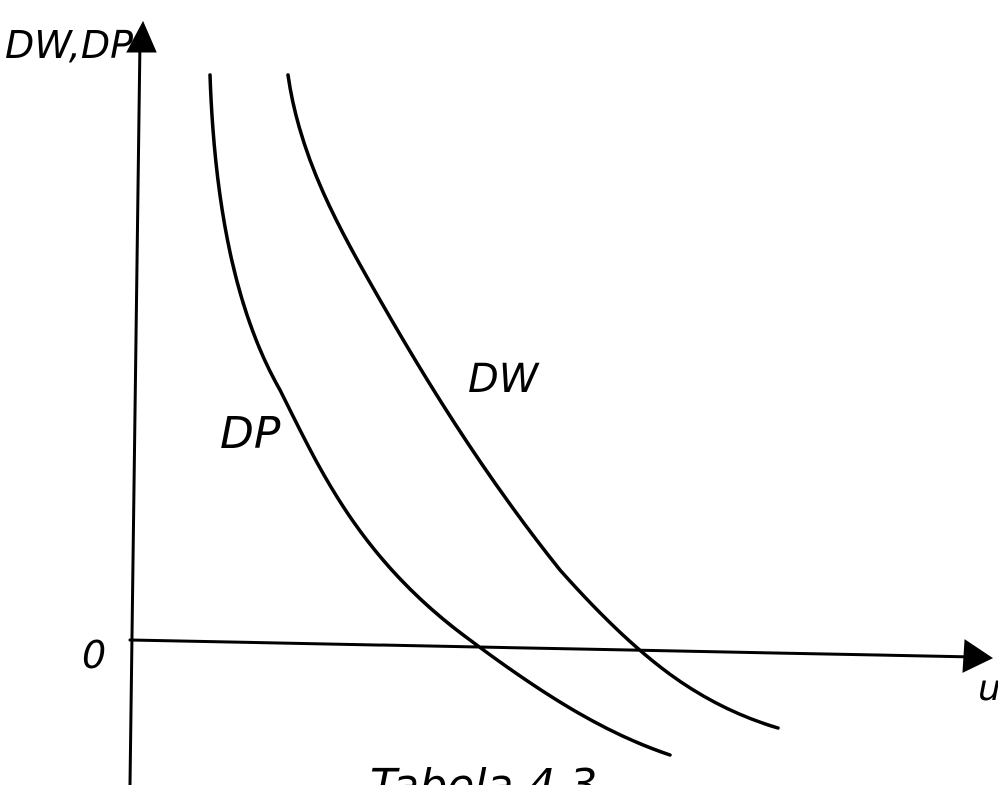 This screenshot has height=785, width=998. What do you see at coordinates (978, 656) in the screenshot?
I see `x-axis-arrow` at bounding box center [978, 656].